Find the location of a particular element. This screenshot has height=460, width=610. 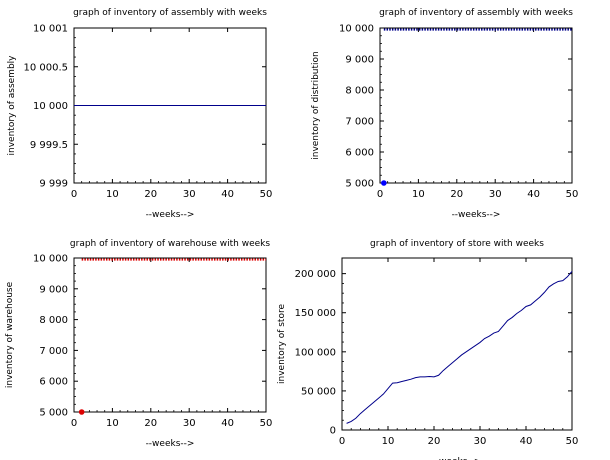

y-axis-label: inventory of distribution is located at coordinates (316, 105).